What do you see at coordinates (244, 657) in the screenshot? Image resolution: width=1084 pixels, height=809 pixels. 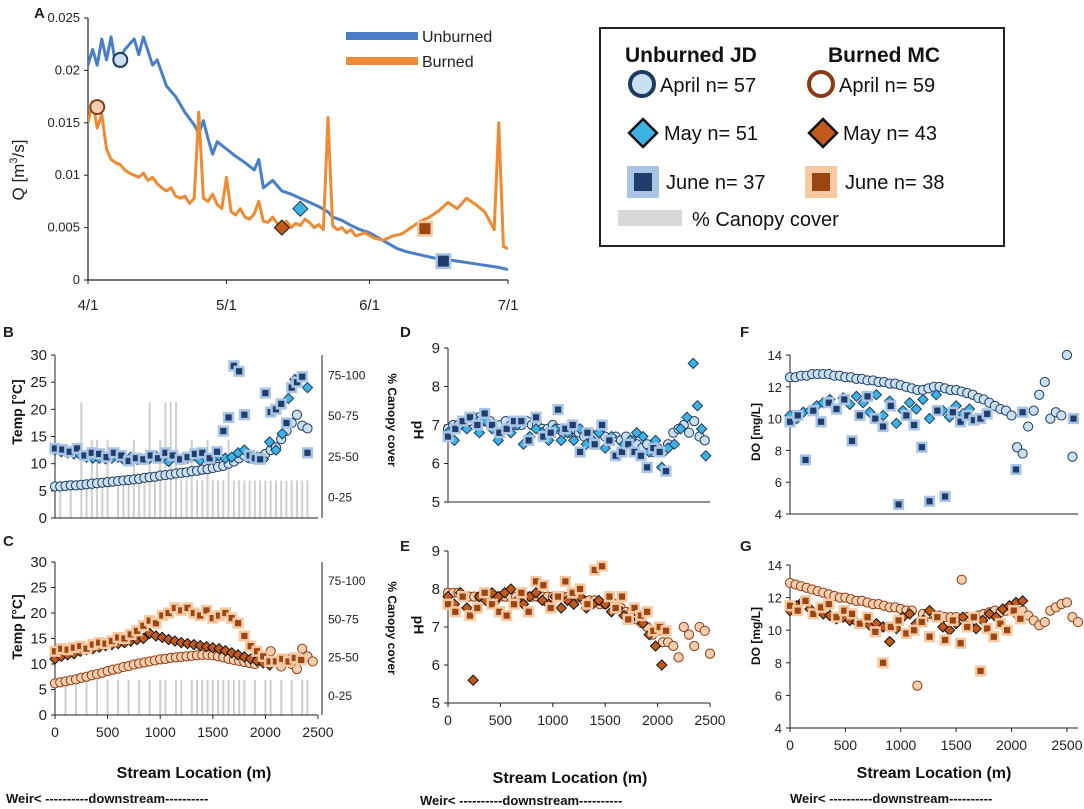 I see `panel-c-point-diamond` at bounding box center [244, 657].